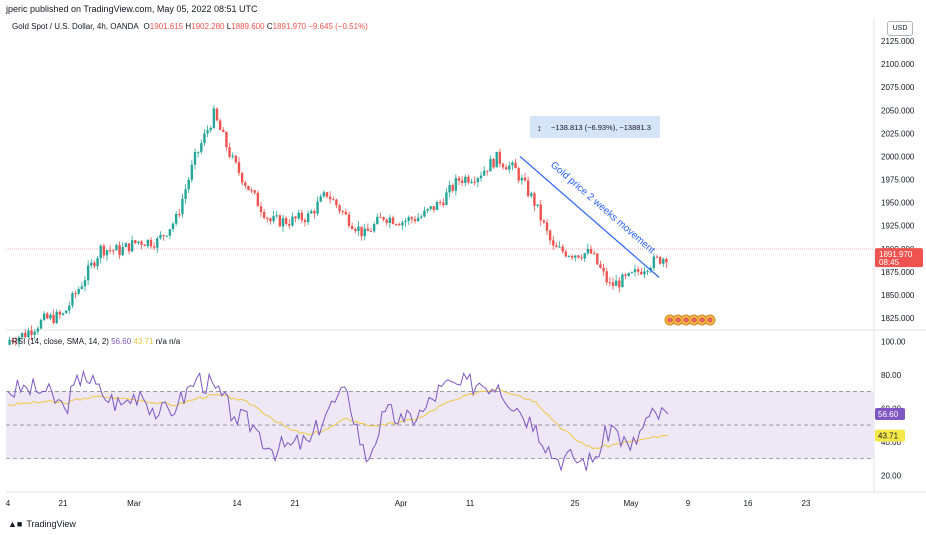  What do you see at coordinates (229, 26) in the screenshot?
I see `low-label: L` at bounding box center [229, 26].